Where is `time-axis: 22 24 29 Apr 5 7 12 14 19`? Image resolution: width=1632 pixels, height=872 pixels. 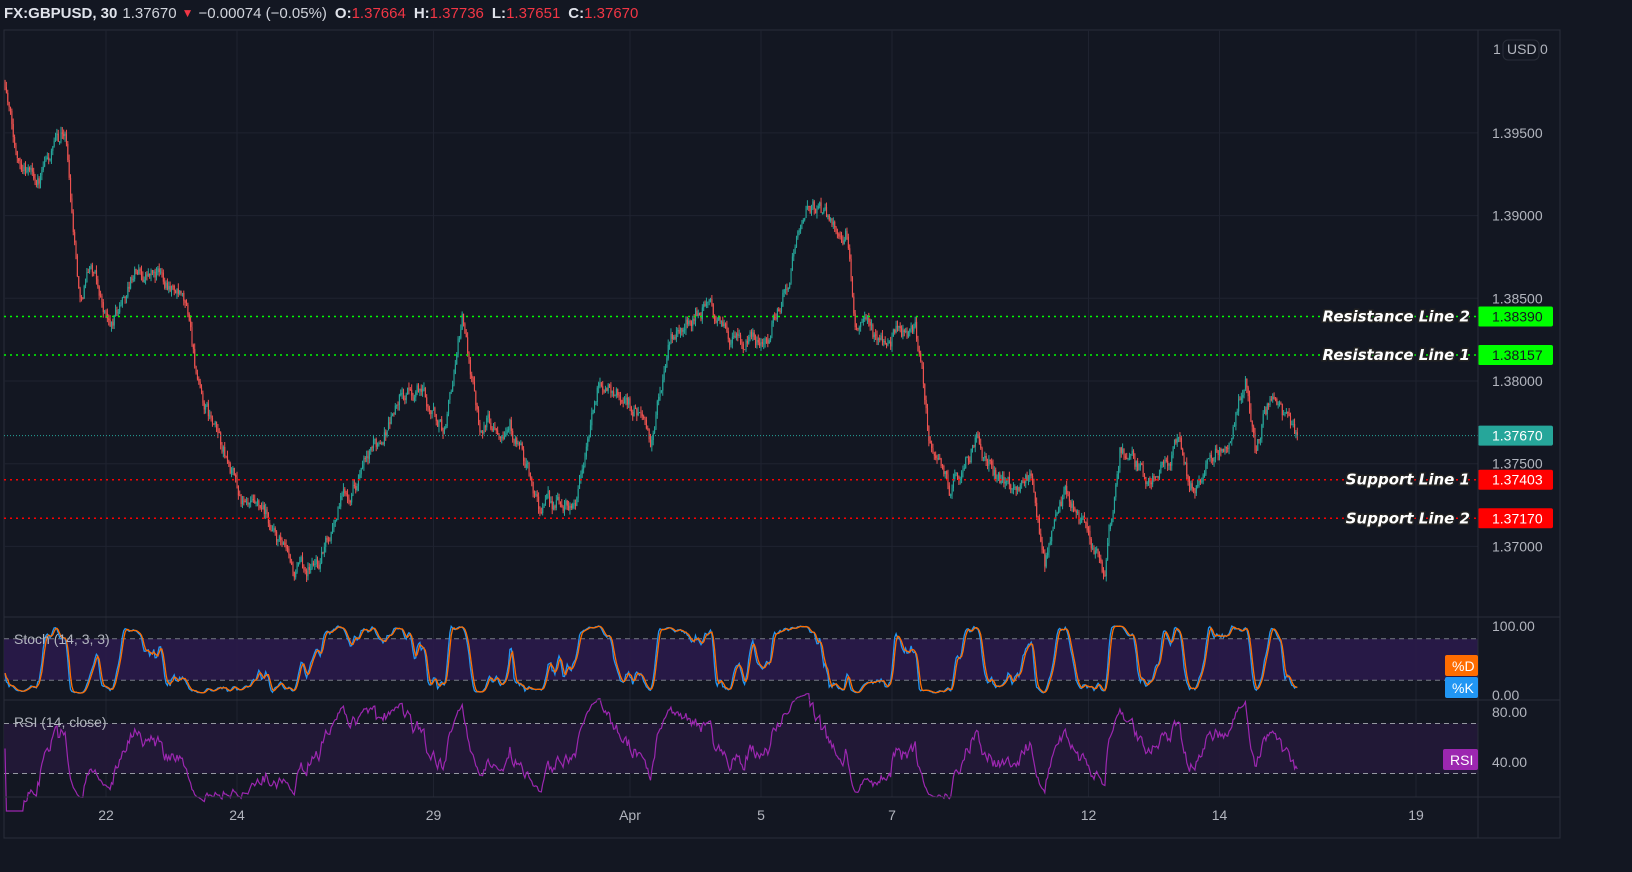 time-axis: 22 24 29 Apr 5 7 12 14 19 is located at coordinates (761, 815).